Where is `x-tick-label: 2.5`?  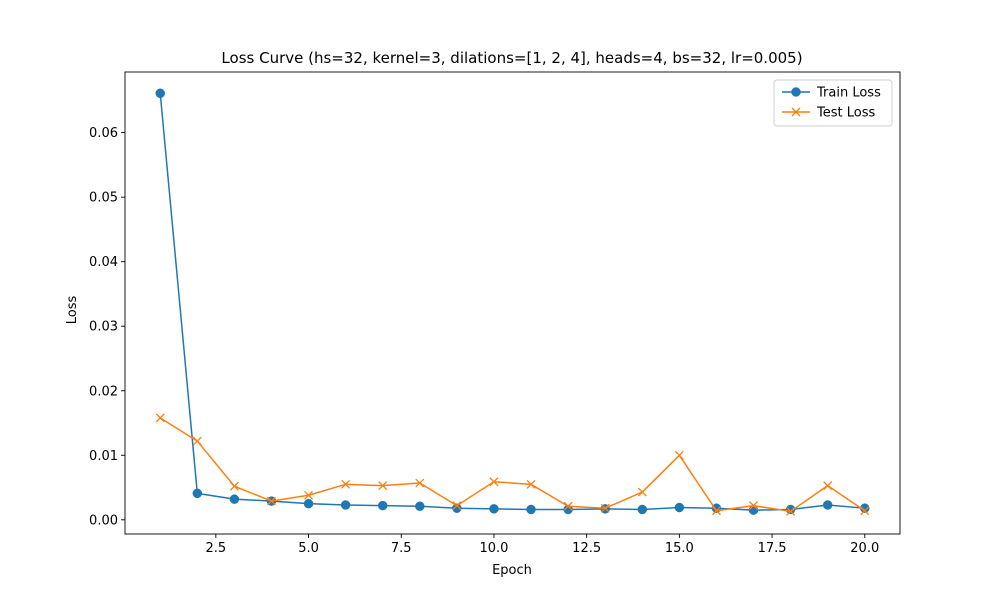
x-tick-label: 2.5 is located at coordinates (216, 548).